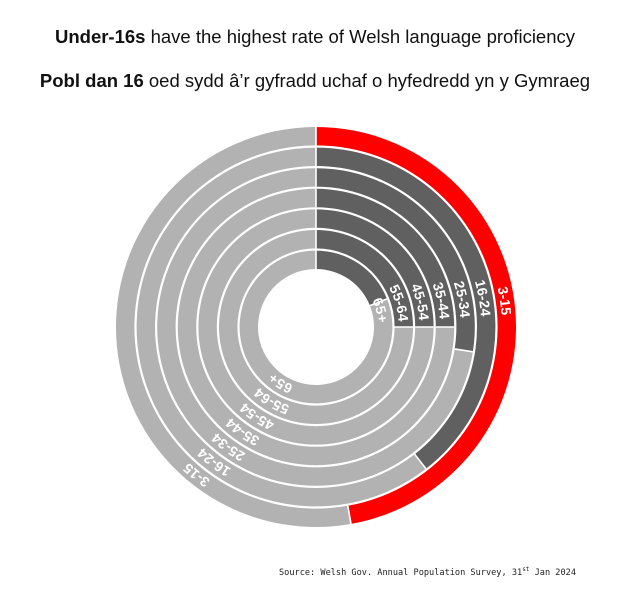 This screenshot has height=590, width=630. I want to click on ring-label-value-text-65plus: 65+, so click(380, 309).